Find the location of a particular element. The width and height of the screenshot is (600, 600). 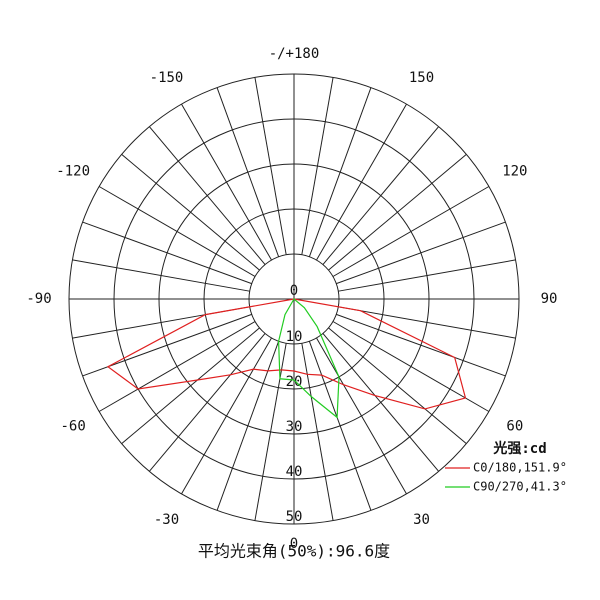

angle-tick-label: 30 is located at coordinates (421, 520).